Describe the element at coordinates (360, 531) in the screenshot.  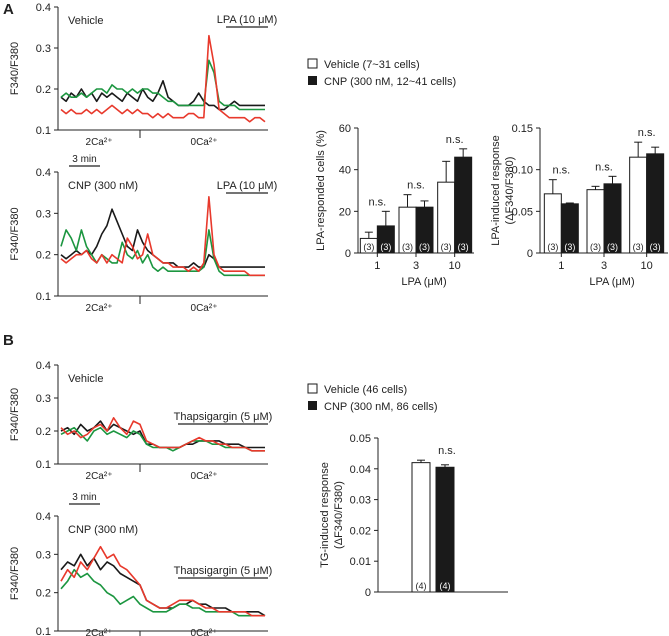
I see `y-tick-label: 0.02` at that location.